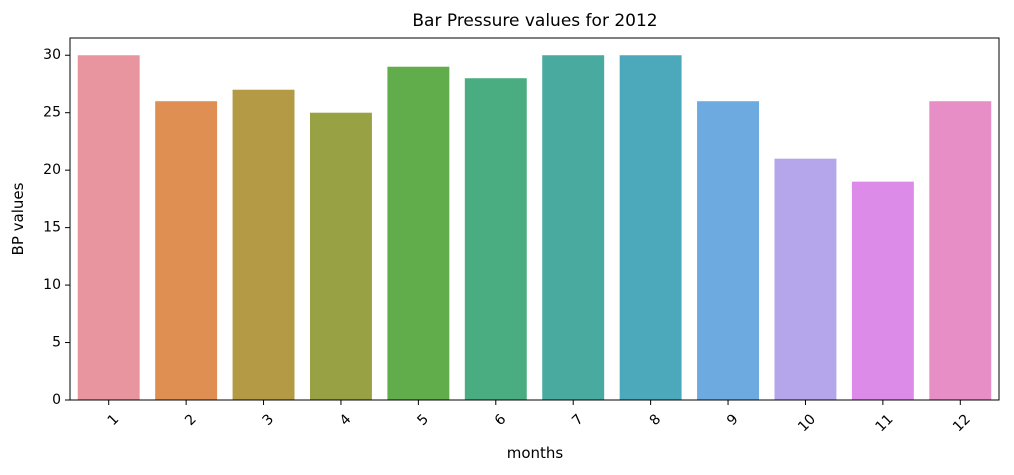 This screenshot has height=475, width=1014. Describe the element at coordinates (52, 55) in the screenshot. I see `y-tick-label: 30` at that location.